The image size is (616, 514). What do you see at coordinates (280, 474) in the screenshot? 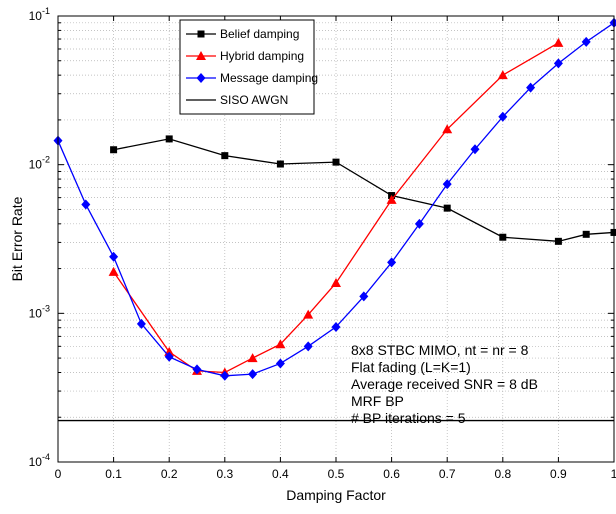
I see `x-tick-label: 0.4` at bounding box center [280, 474].